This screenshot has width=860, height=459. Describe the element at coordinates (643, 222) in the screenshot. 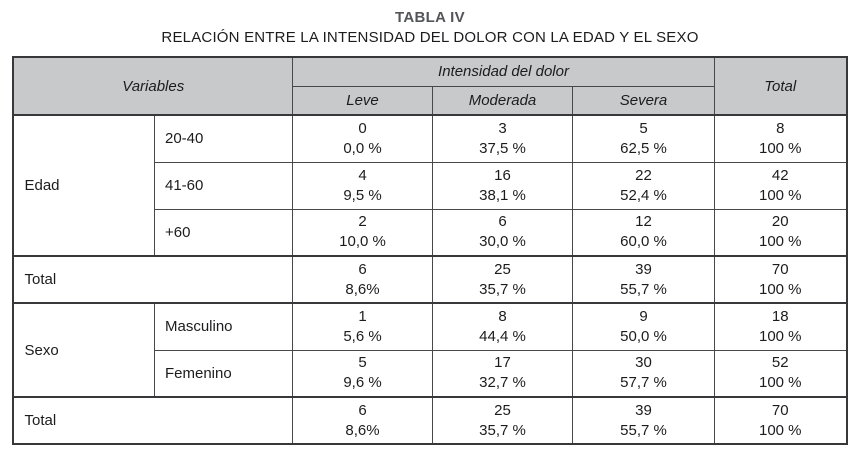

I see `count-value: 12` at that location.